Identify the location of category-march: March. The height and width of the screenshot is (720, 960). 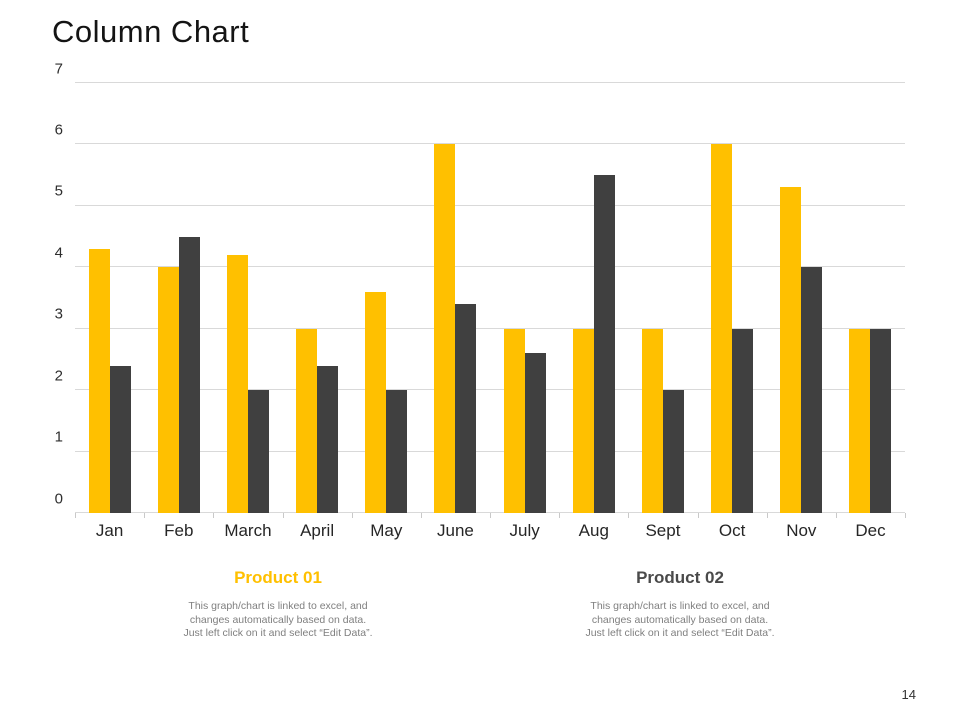
(247, 311).